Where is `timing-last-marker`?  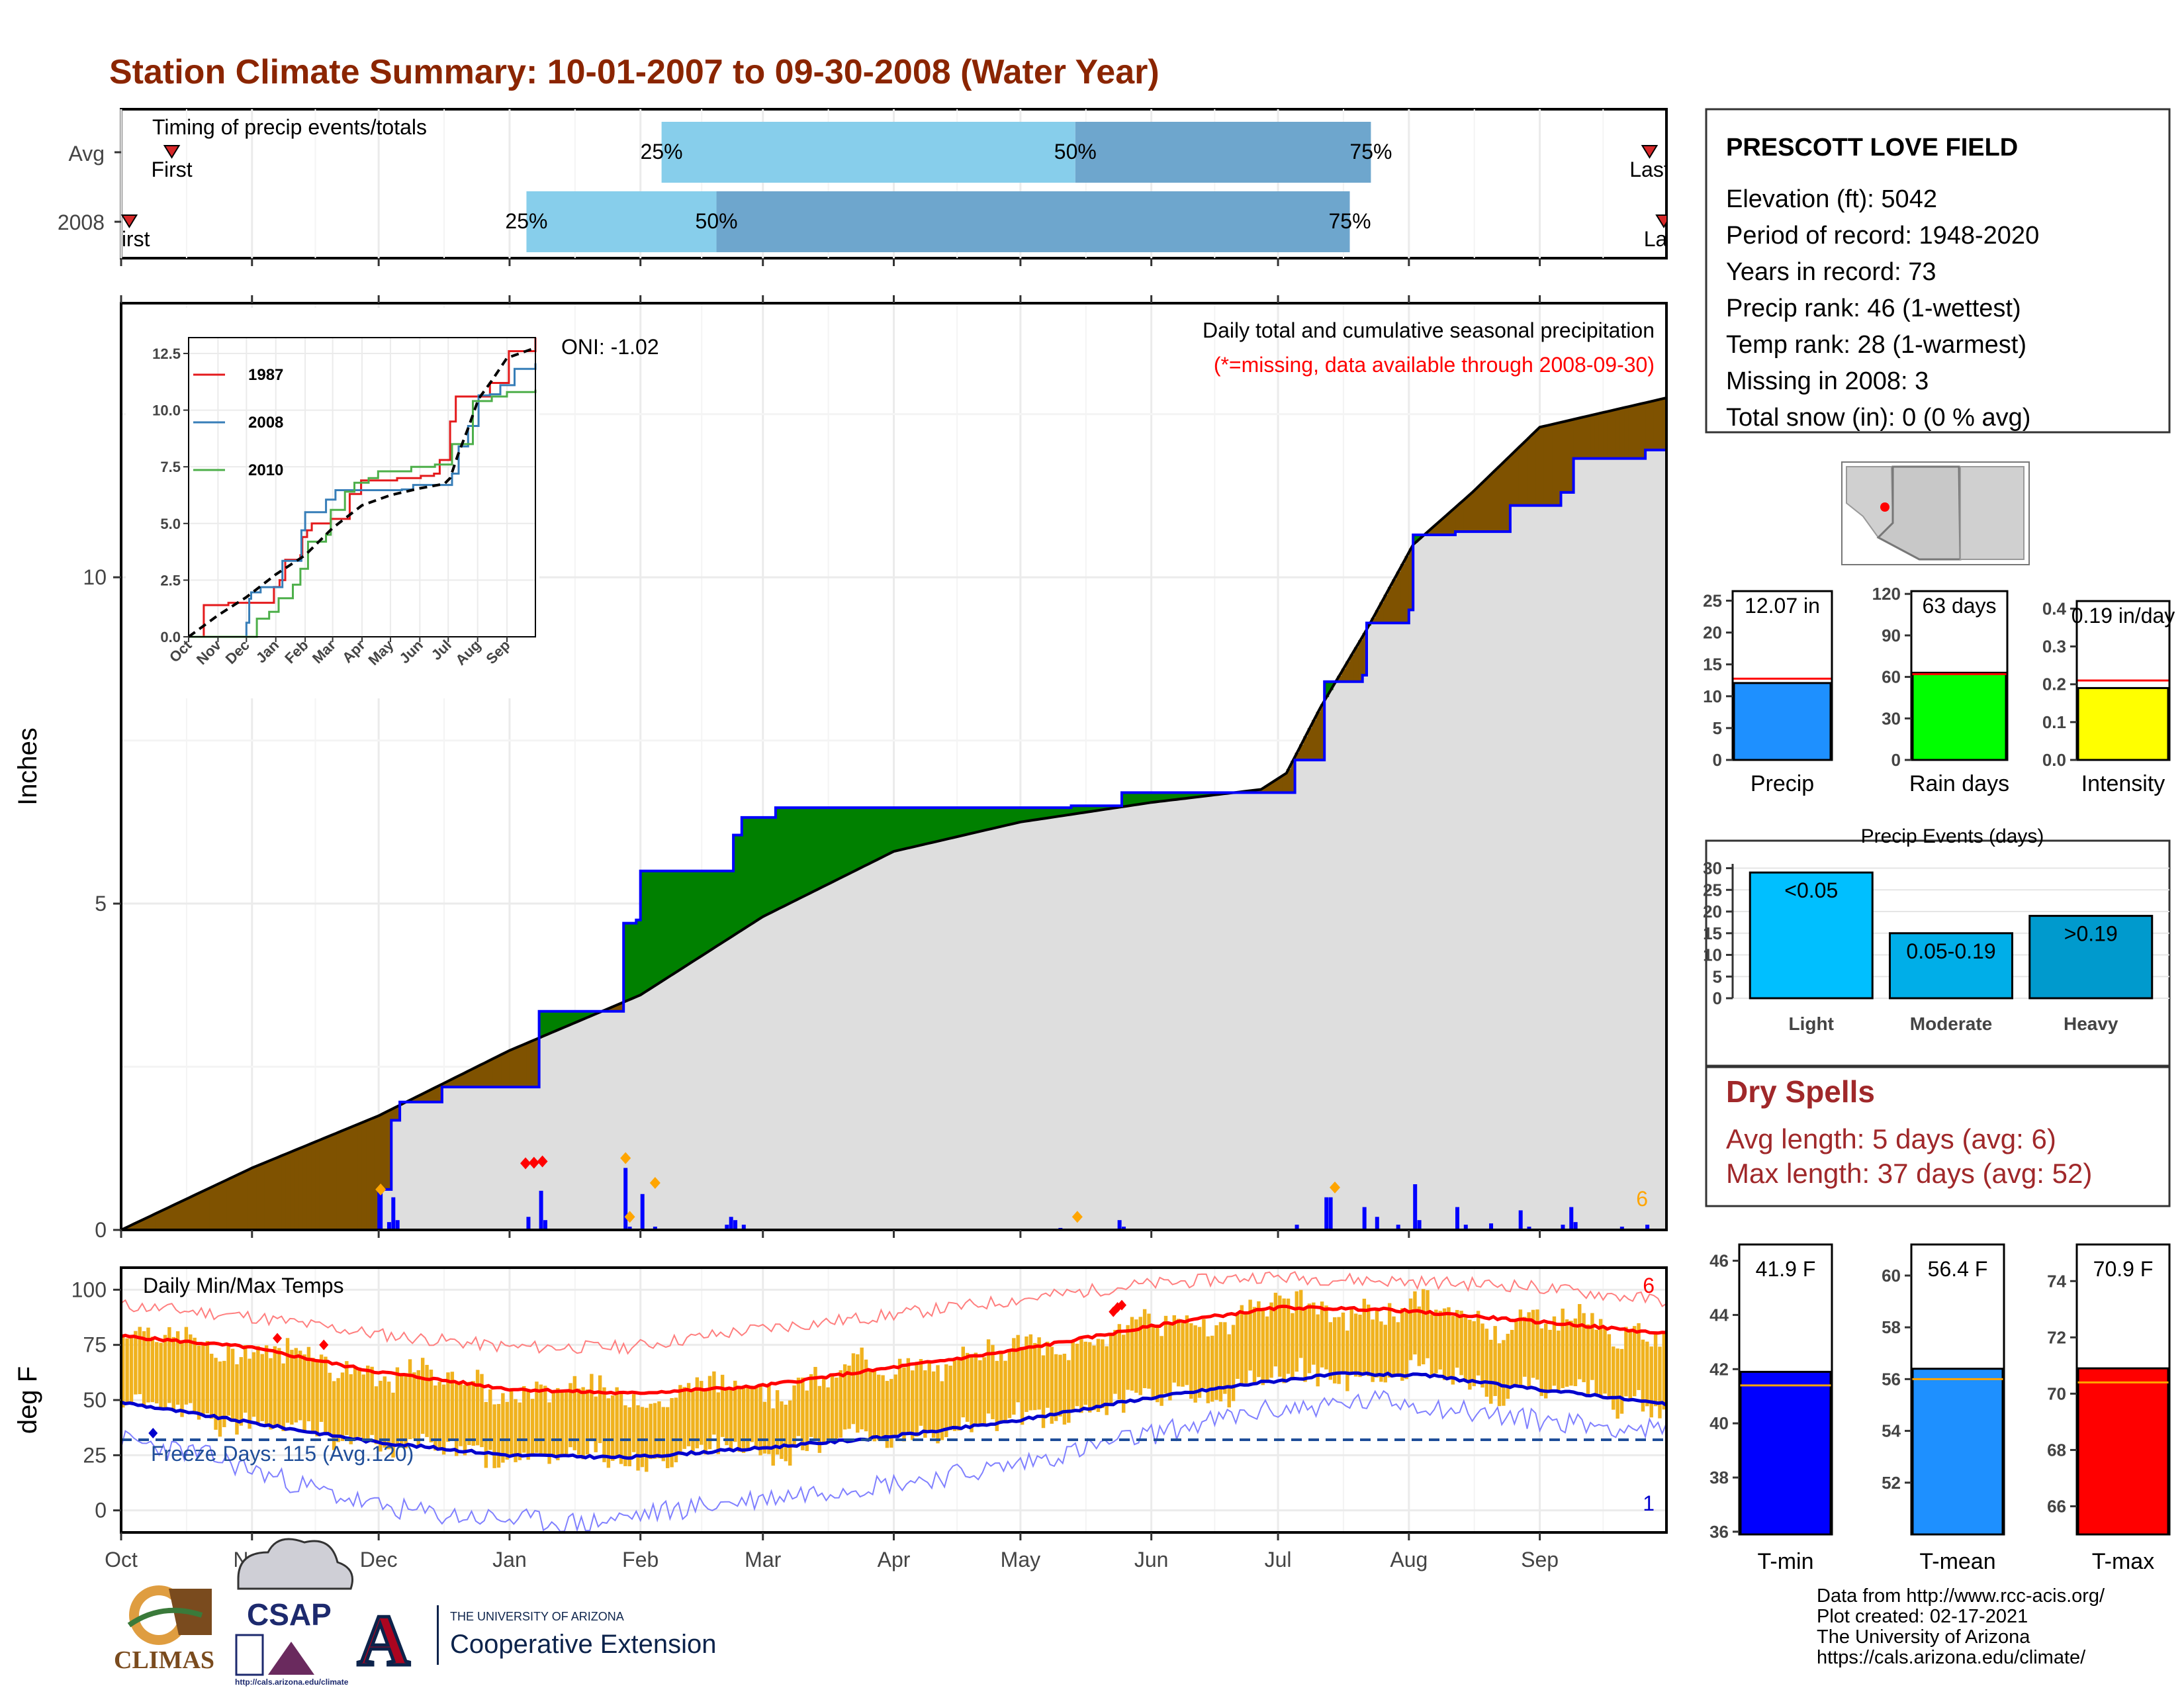
timing-last-marker is located at coordinates (1650, 152).